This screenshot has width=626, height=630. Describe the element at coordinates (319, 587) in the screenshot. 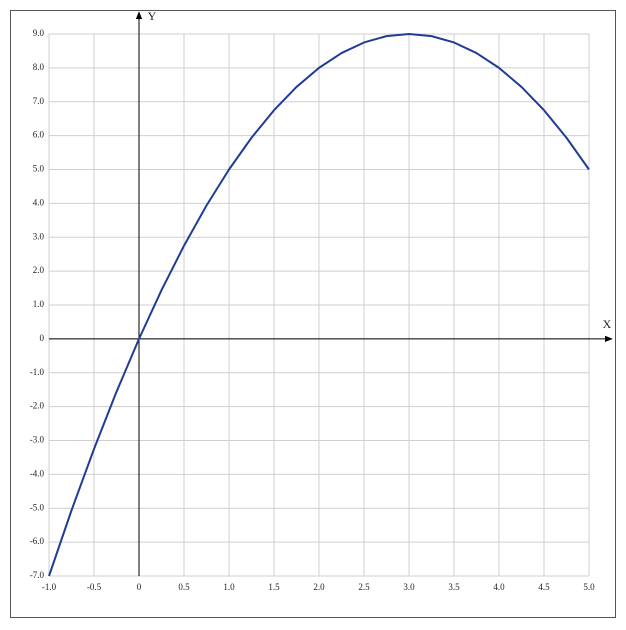

I see `x-tick-label: 2.0` at that location.